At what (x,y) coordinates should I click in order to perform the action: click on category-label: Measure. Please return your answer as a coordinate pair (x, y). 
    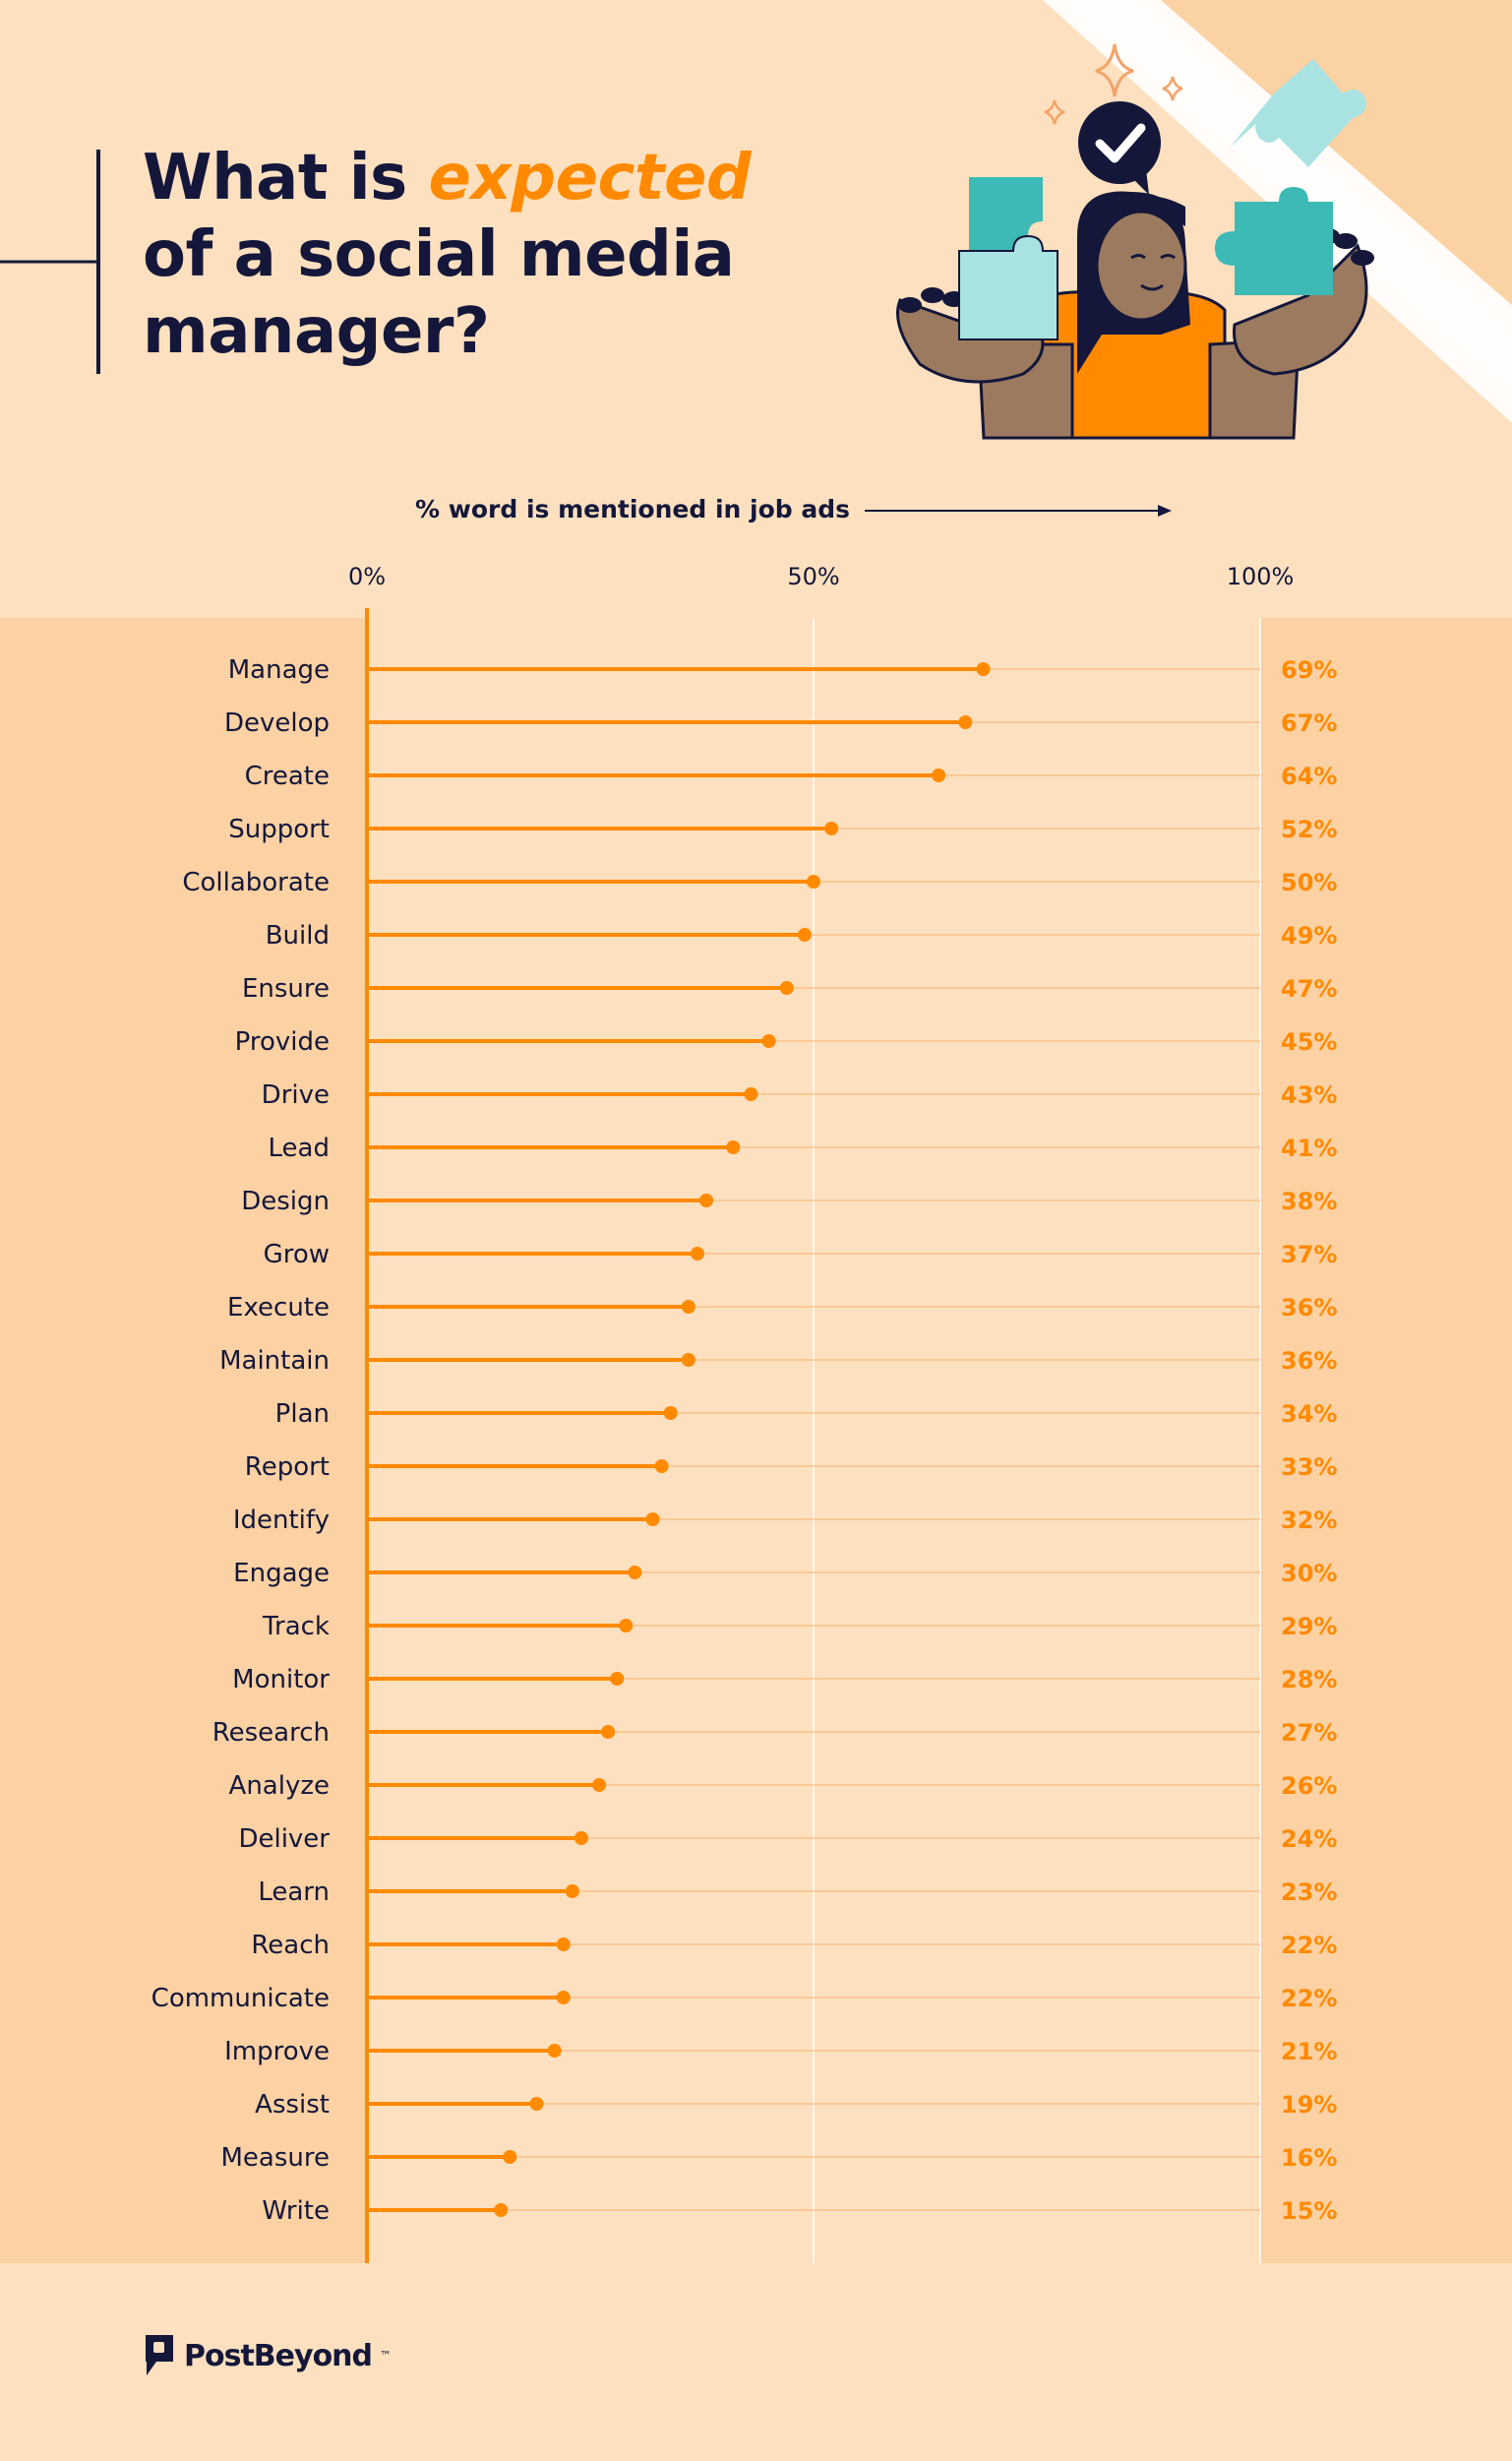
    Looking at the image, I should click on (276, 2158).